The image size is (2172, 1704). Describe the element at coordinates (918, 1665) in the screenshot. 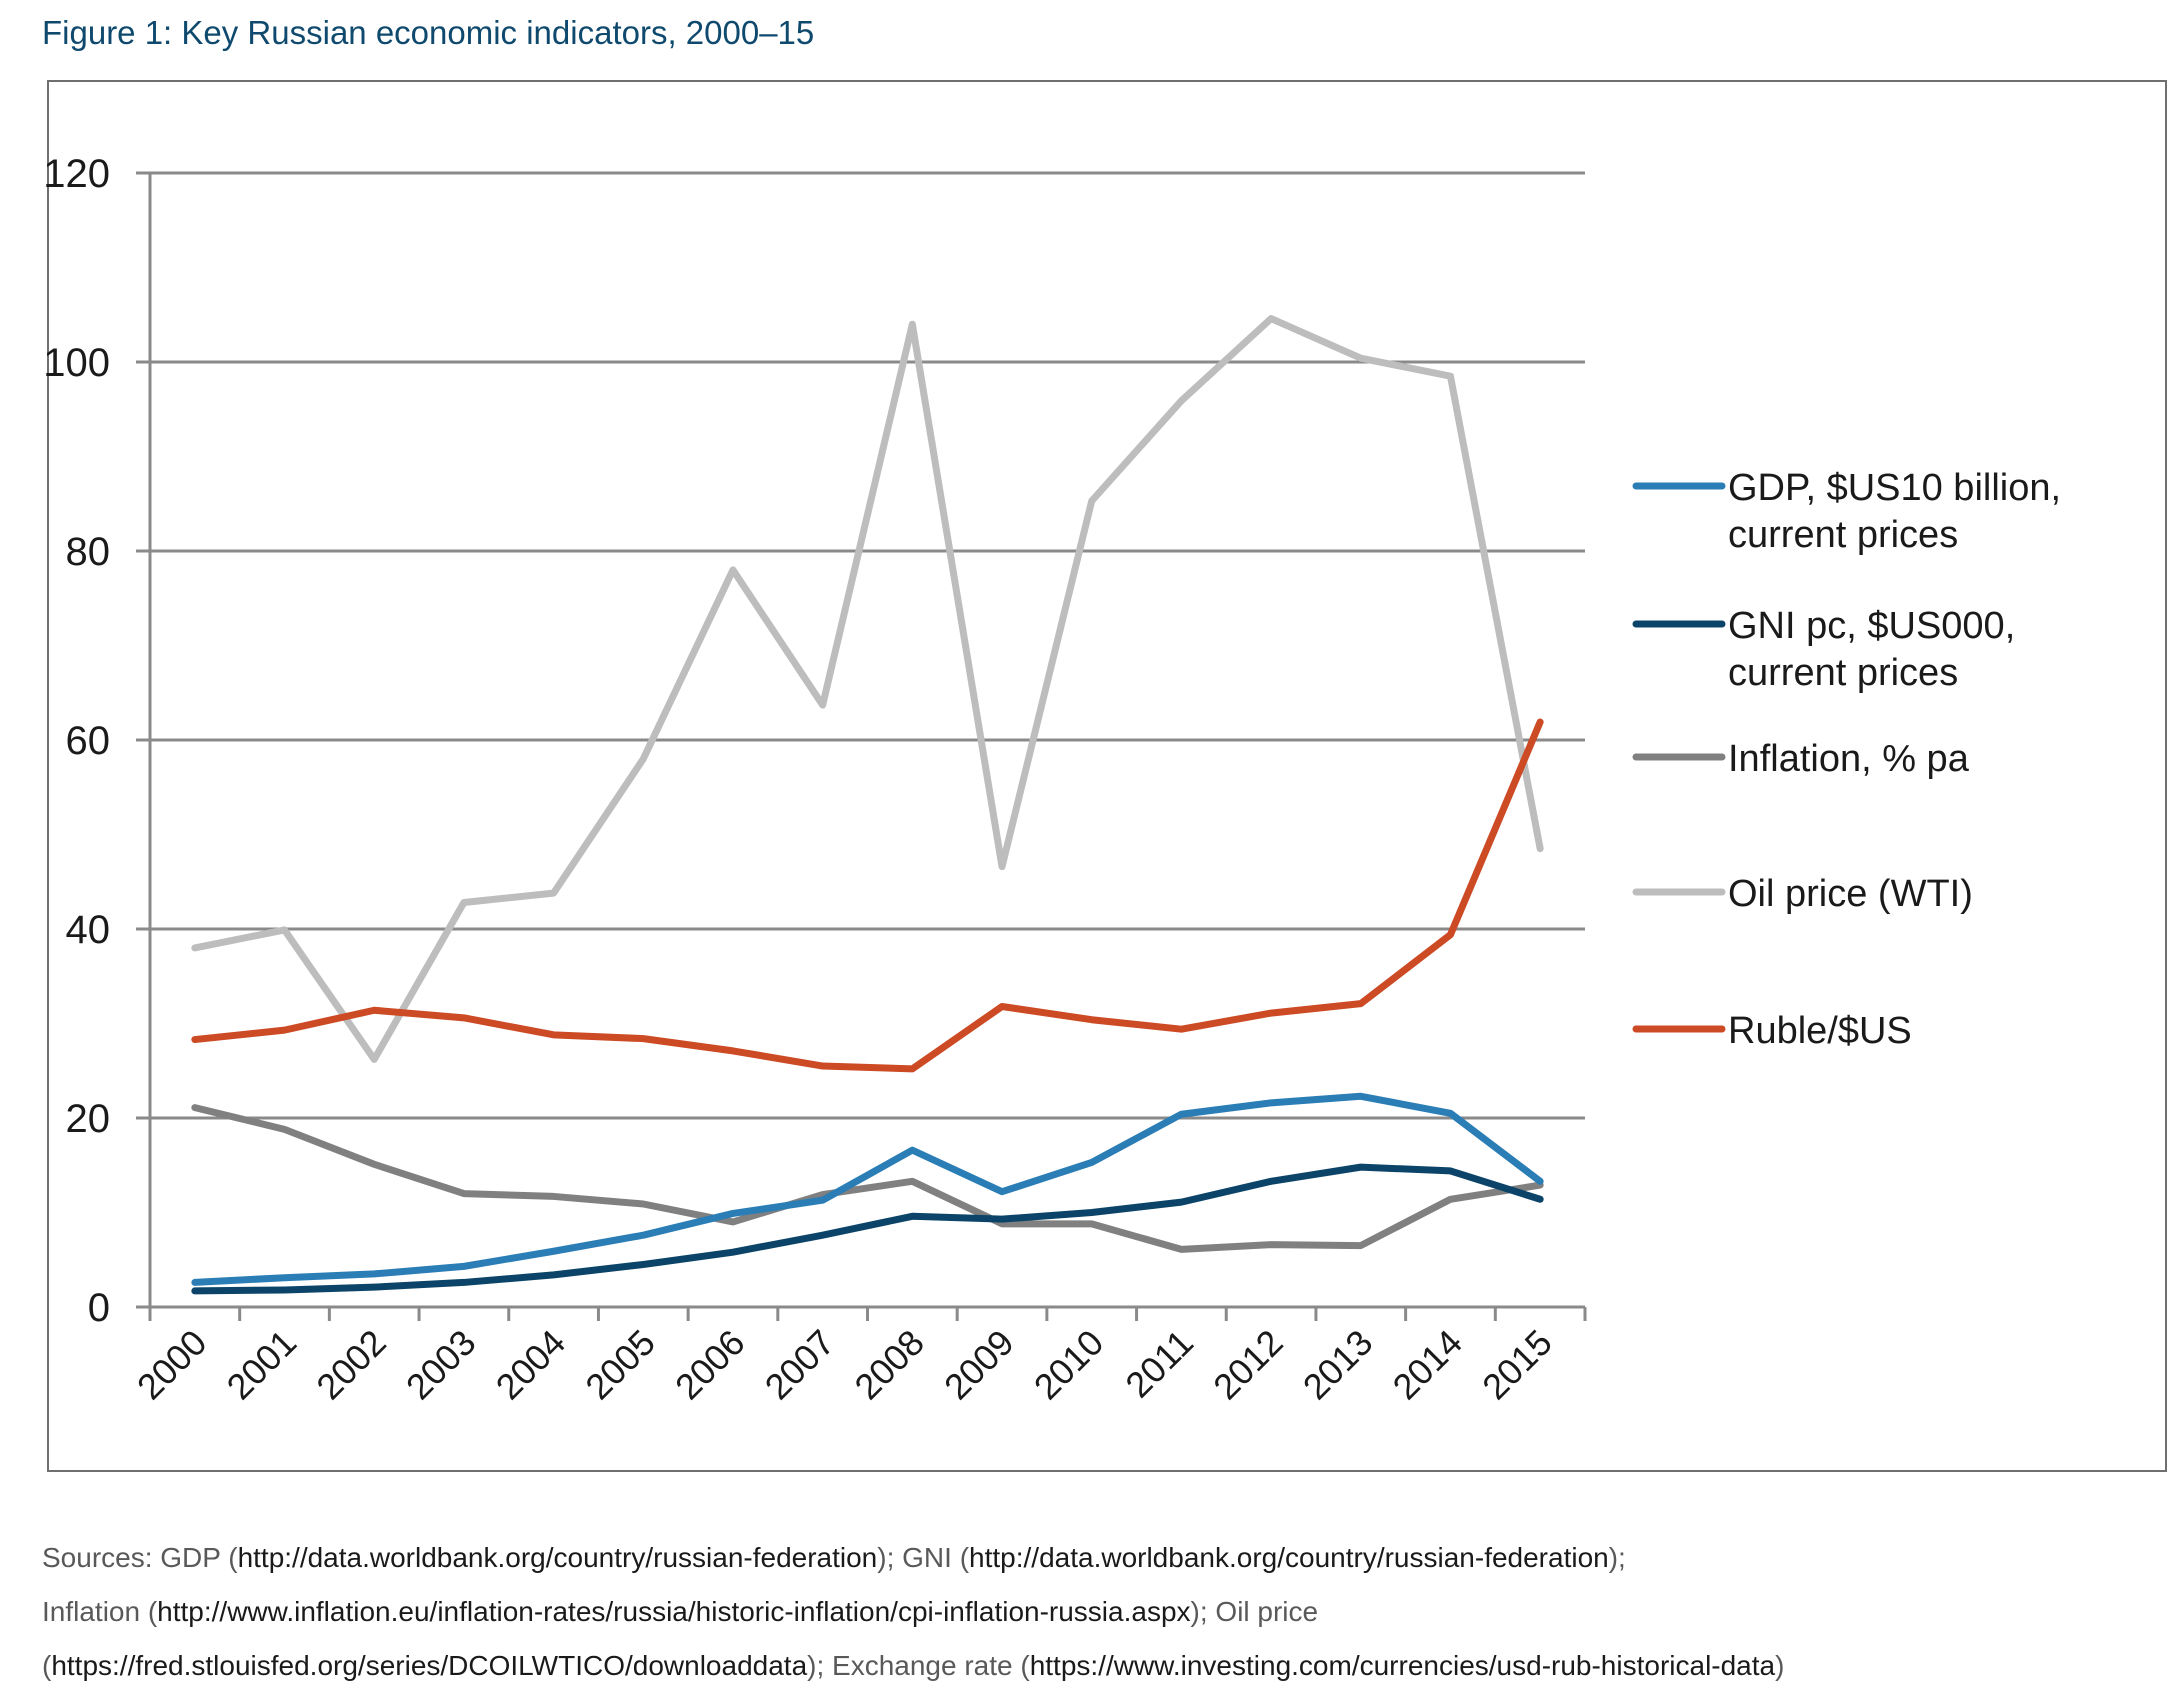

I see `source-text: ); Exchange rate (` at that location.